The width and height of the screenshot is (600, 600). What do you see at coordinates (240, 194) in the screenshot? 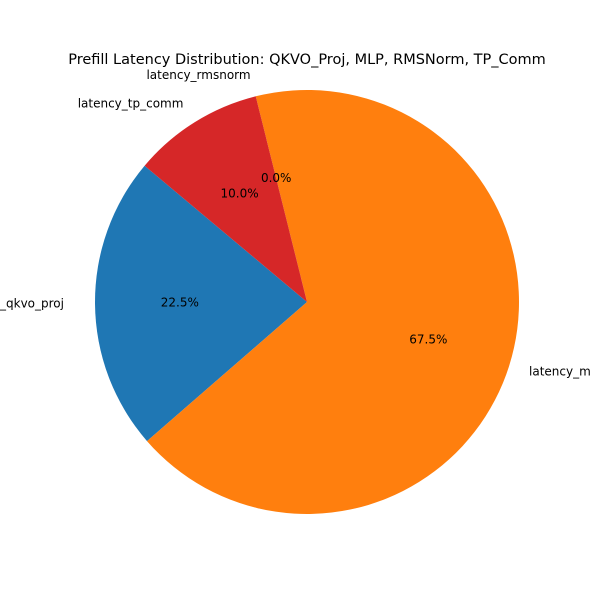
I see `pct-label-latency-tp-comm: 10.0%` at bounding box center [240, 194].